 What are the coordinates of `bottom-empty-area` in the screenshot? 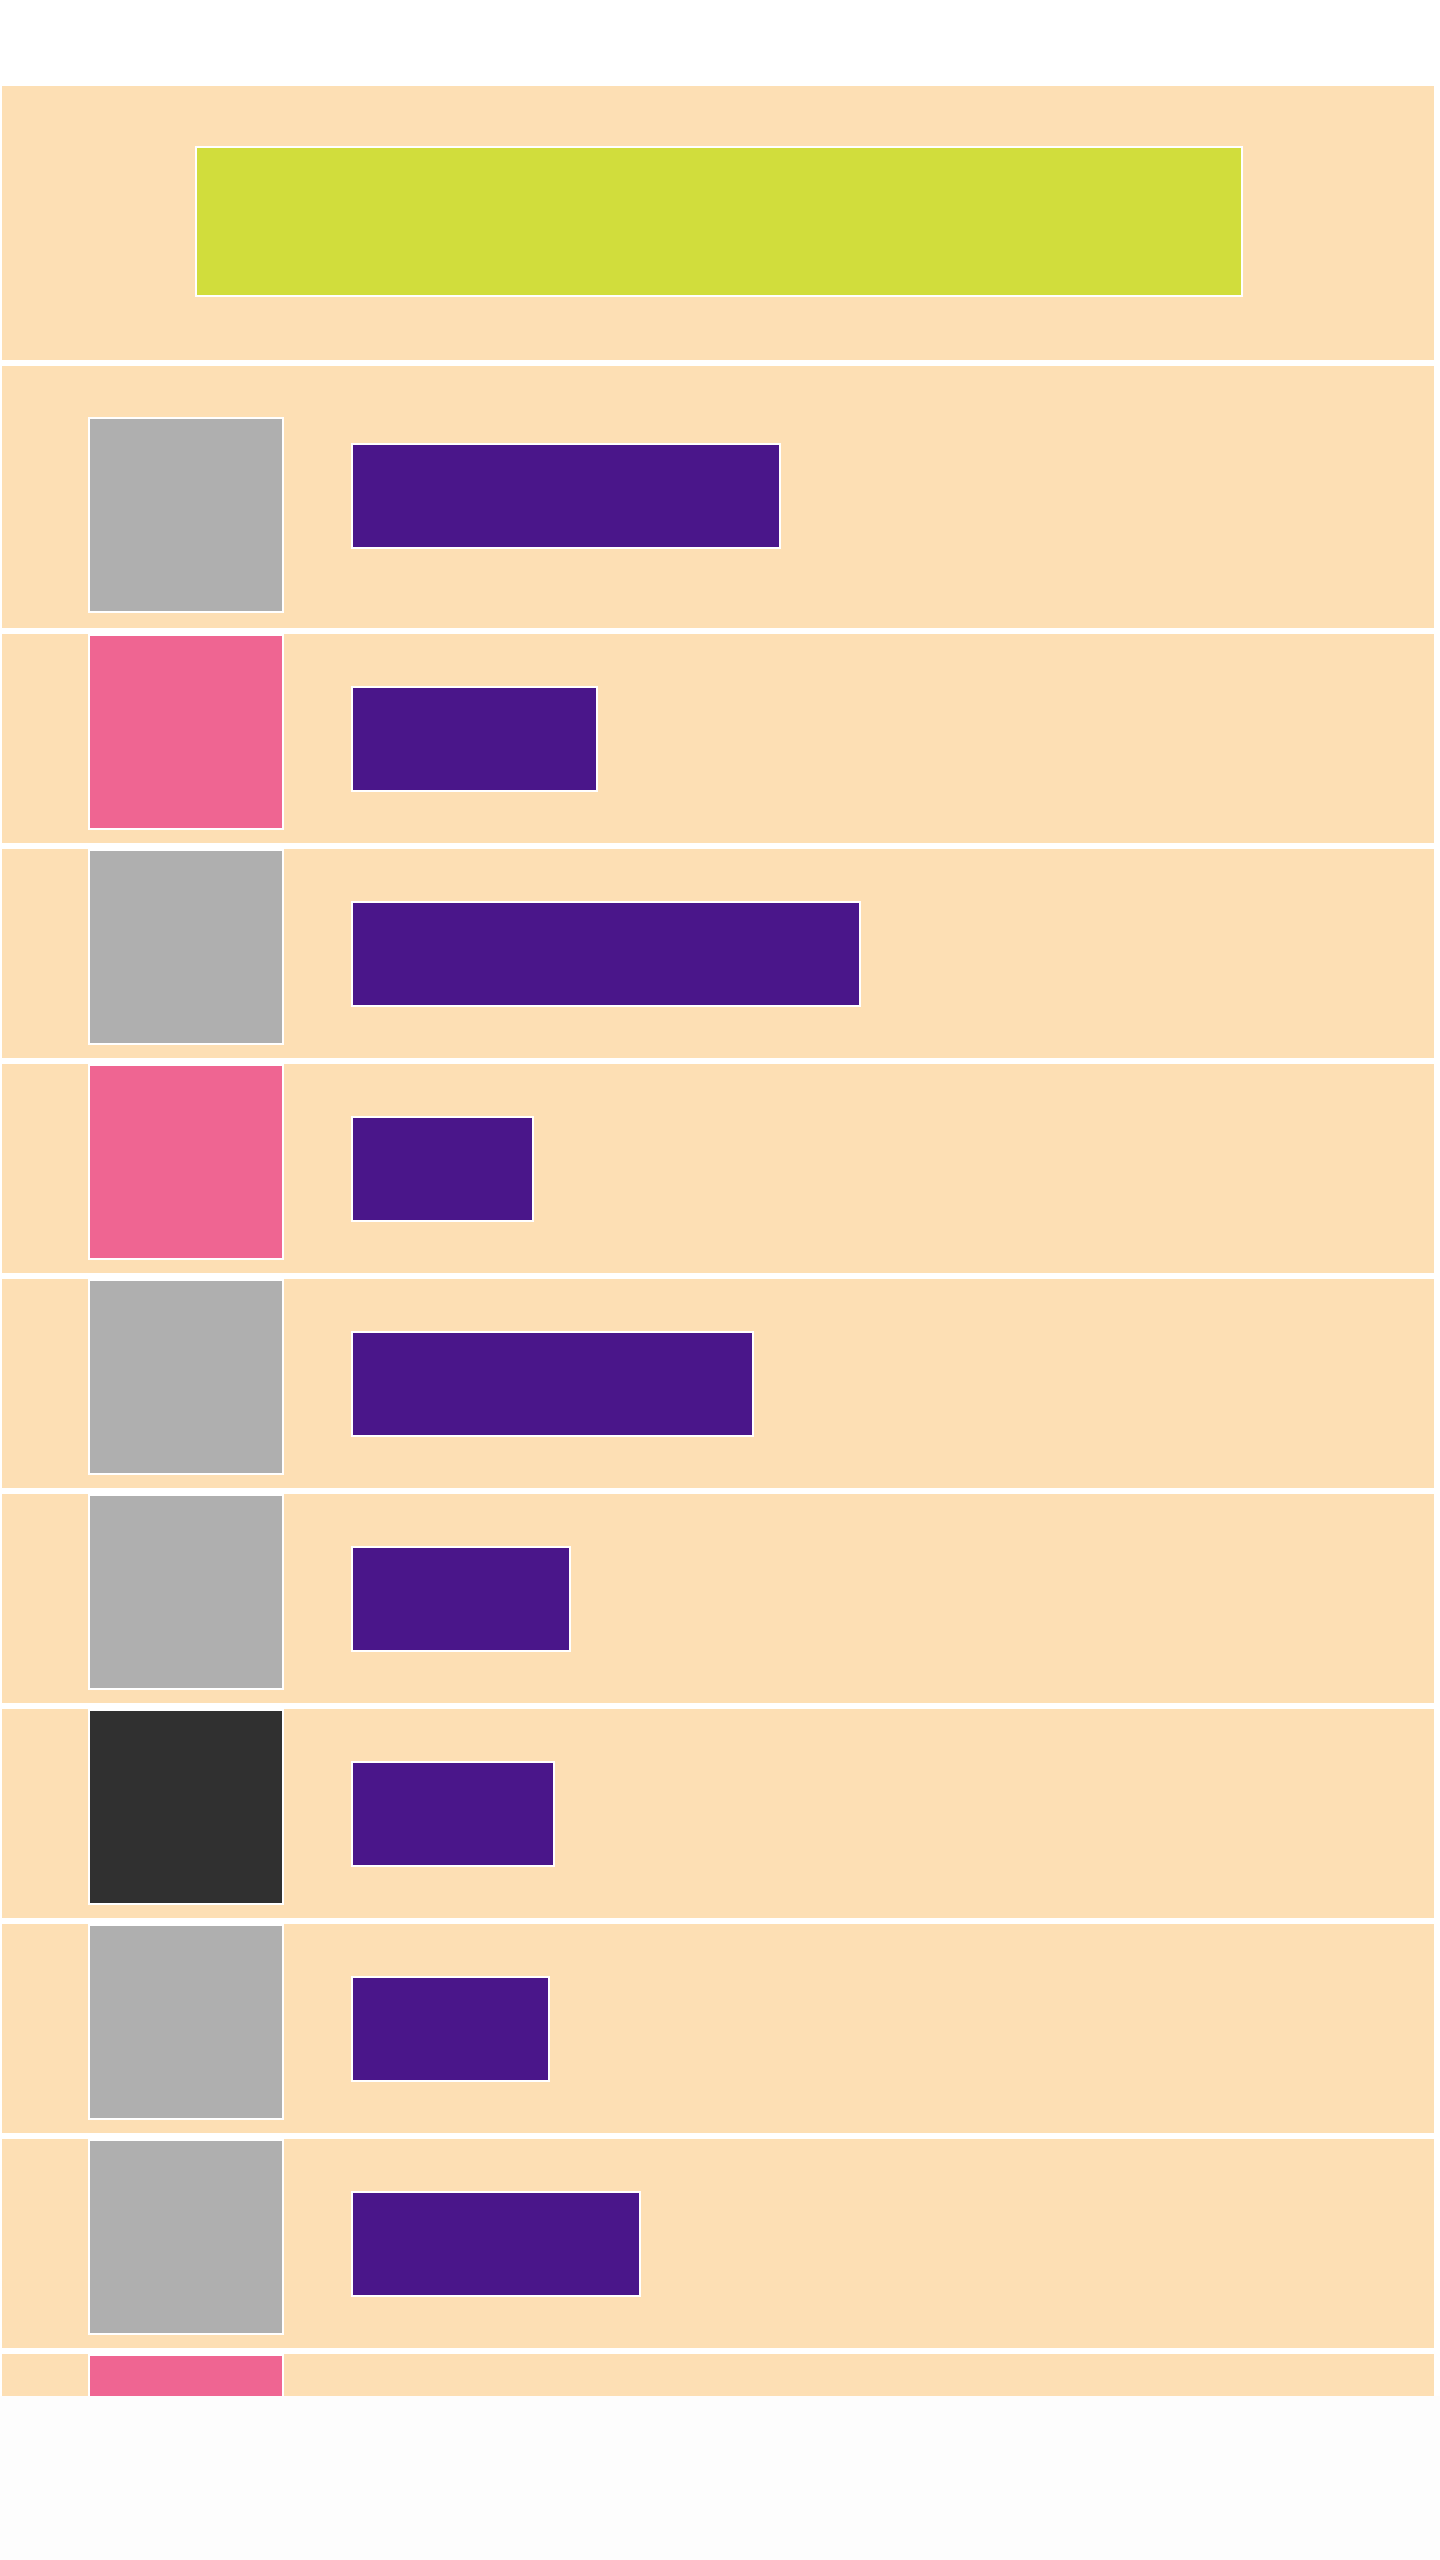 It's located at (720, 2478).